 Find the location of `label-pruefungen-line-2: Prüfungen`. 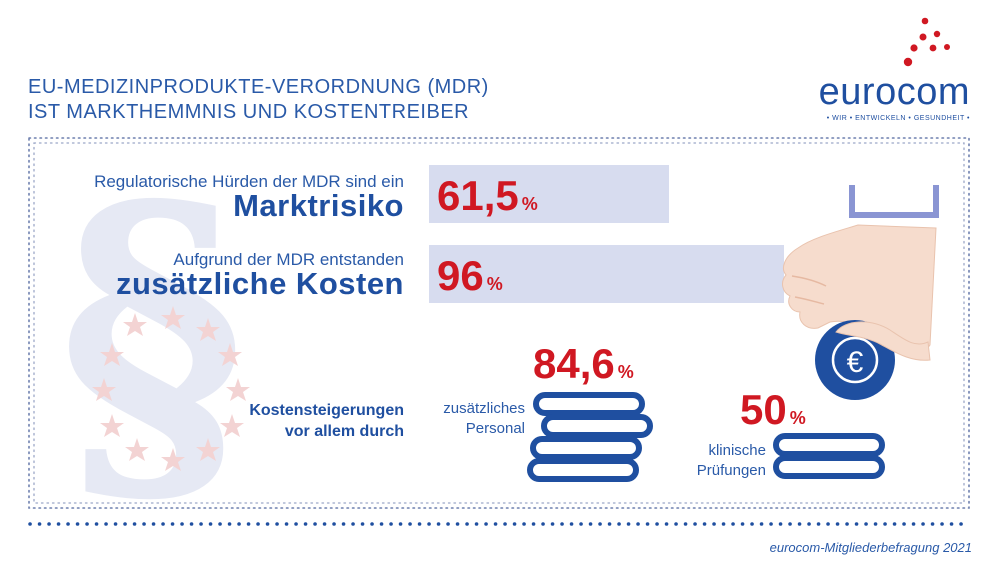

label-pruefungen-line-2: Prüfungen is located at coordinates (731, 470).